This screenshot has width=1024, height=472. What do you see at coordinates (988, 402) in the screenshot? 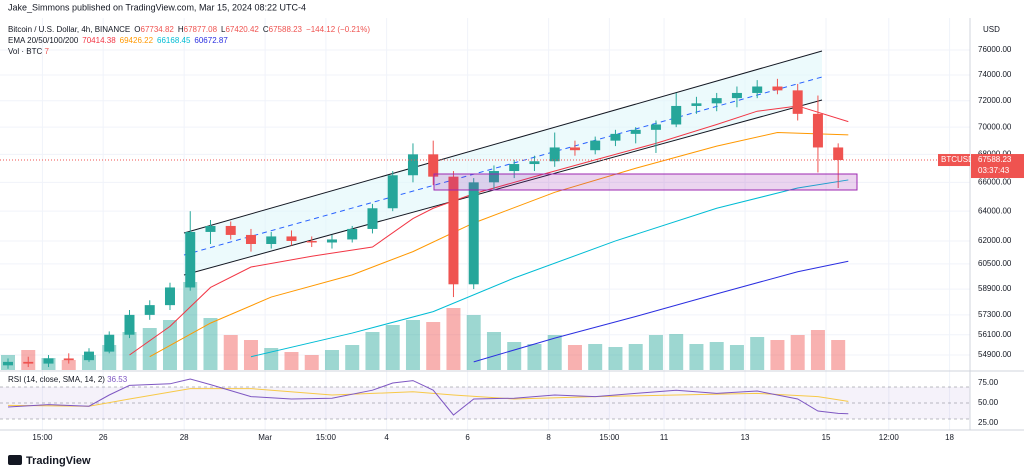
I see `rsi-tick-label: 50.00` at bounding box center [988, 402].